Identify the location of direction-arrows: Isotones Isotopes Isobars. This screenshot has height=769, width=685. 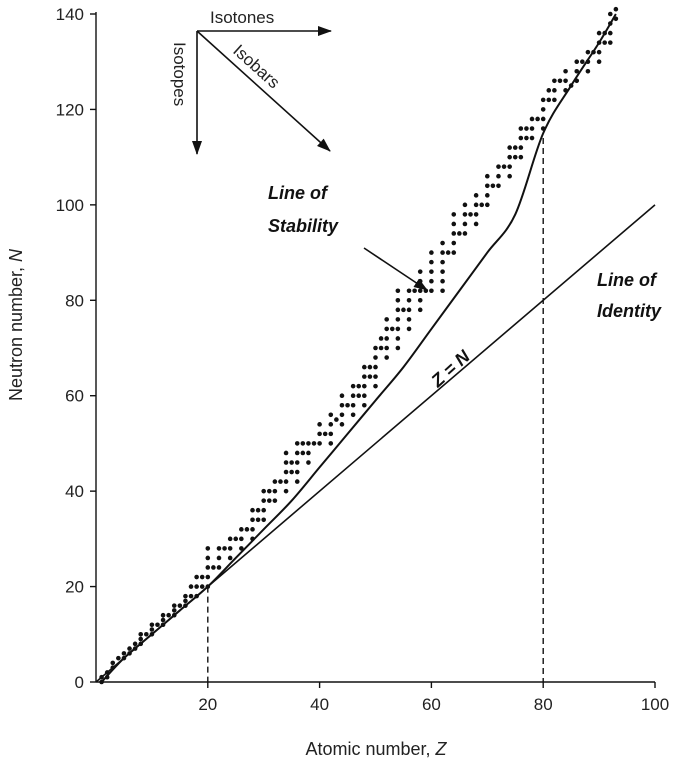
(251, 81).